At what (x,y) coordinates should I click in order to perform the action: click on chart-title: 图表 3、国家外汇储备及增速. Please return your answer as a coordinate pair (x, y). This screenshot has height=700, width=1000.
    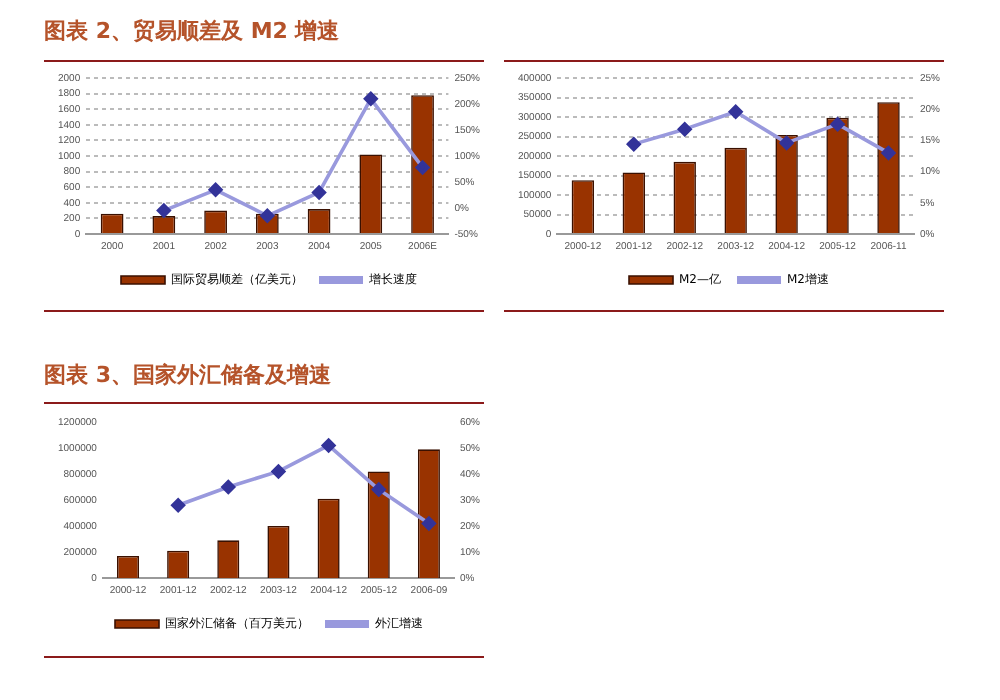
    Looking at the image, I should click on (188, 375).